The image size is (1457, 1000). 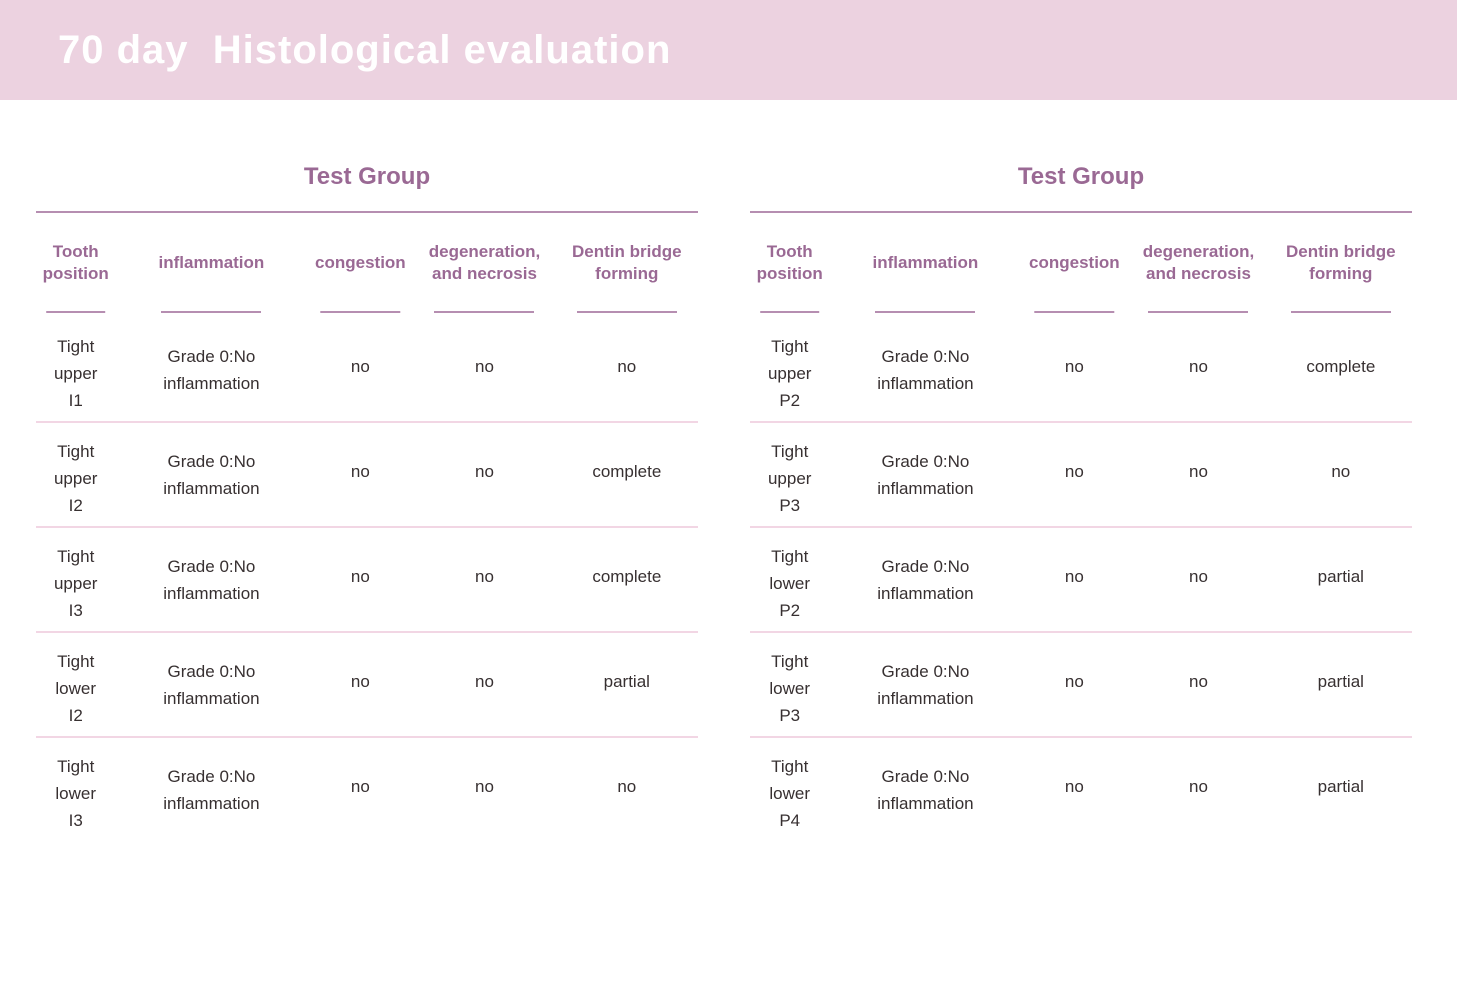 What do you see at coordinates (1074, 263) in the screenshot?
I see `column-header-congestion: congestion` at bounding box center [1074, 263].